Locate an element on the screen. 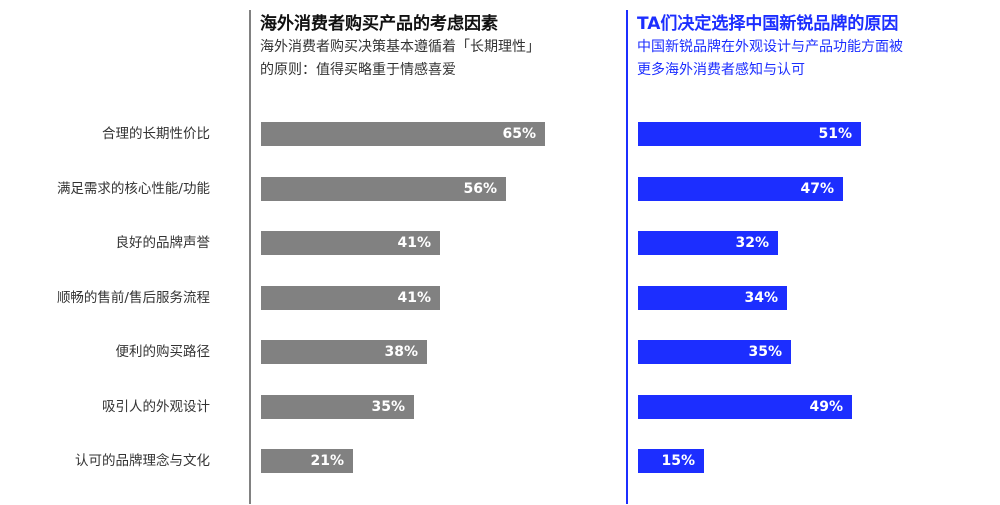 The image size is (1000, 505). category-label: 良好的品牌声誉 is located at coordinates (163, 243).